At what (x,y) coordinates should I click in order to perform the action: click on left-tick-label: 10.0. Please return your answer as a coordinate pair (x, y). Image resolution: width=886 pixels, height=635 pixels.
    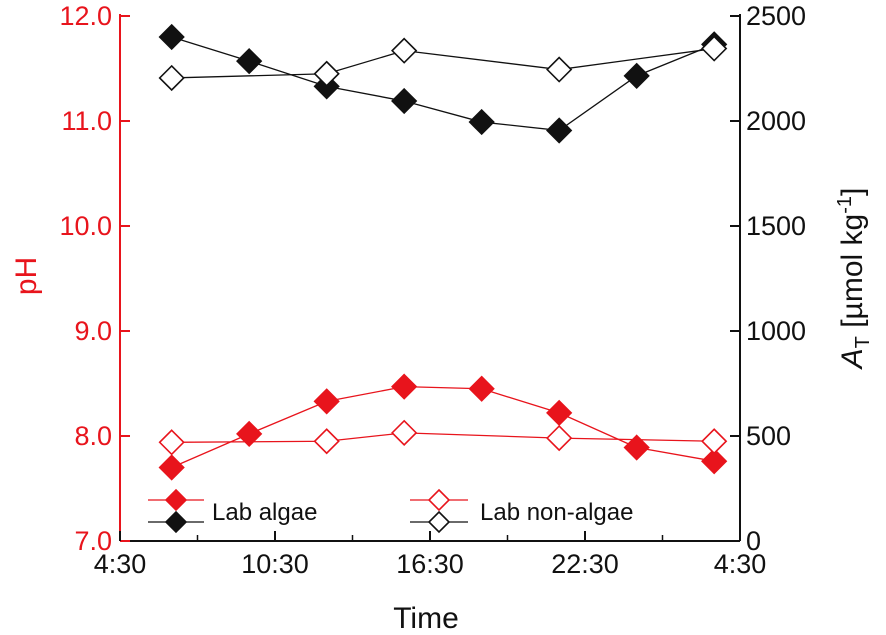
    Looking at the image, I should click on (85, 226).